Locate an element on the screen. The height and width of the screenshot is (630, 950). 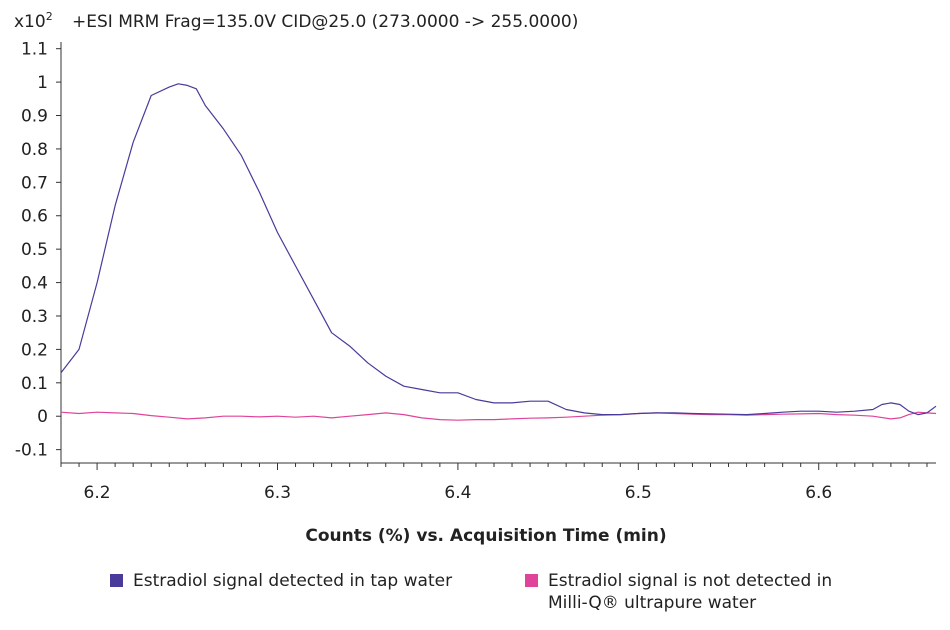
y-tick-label: 0.7 is located at coordinates (34, 183).